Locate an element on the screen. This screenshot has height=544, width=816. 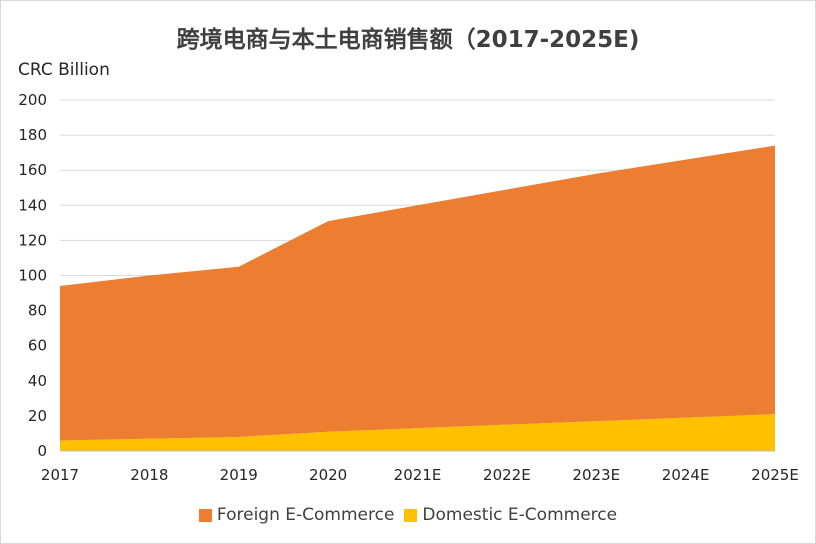
legend-item-foreign: Foreign E-Commerce is located at coordinates (296, 515).